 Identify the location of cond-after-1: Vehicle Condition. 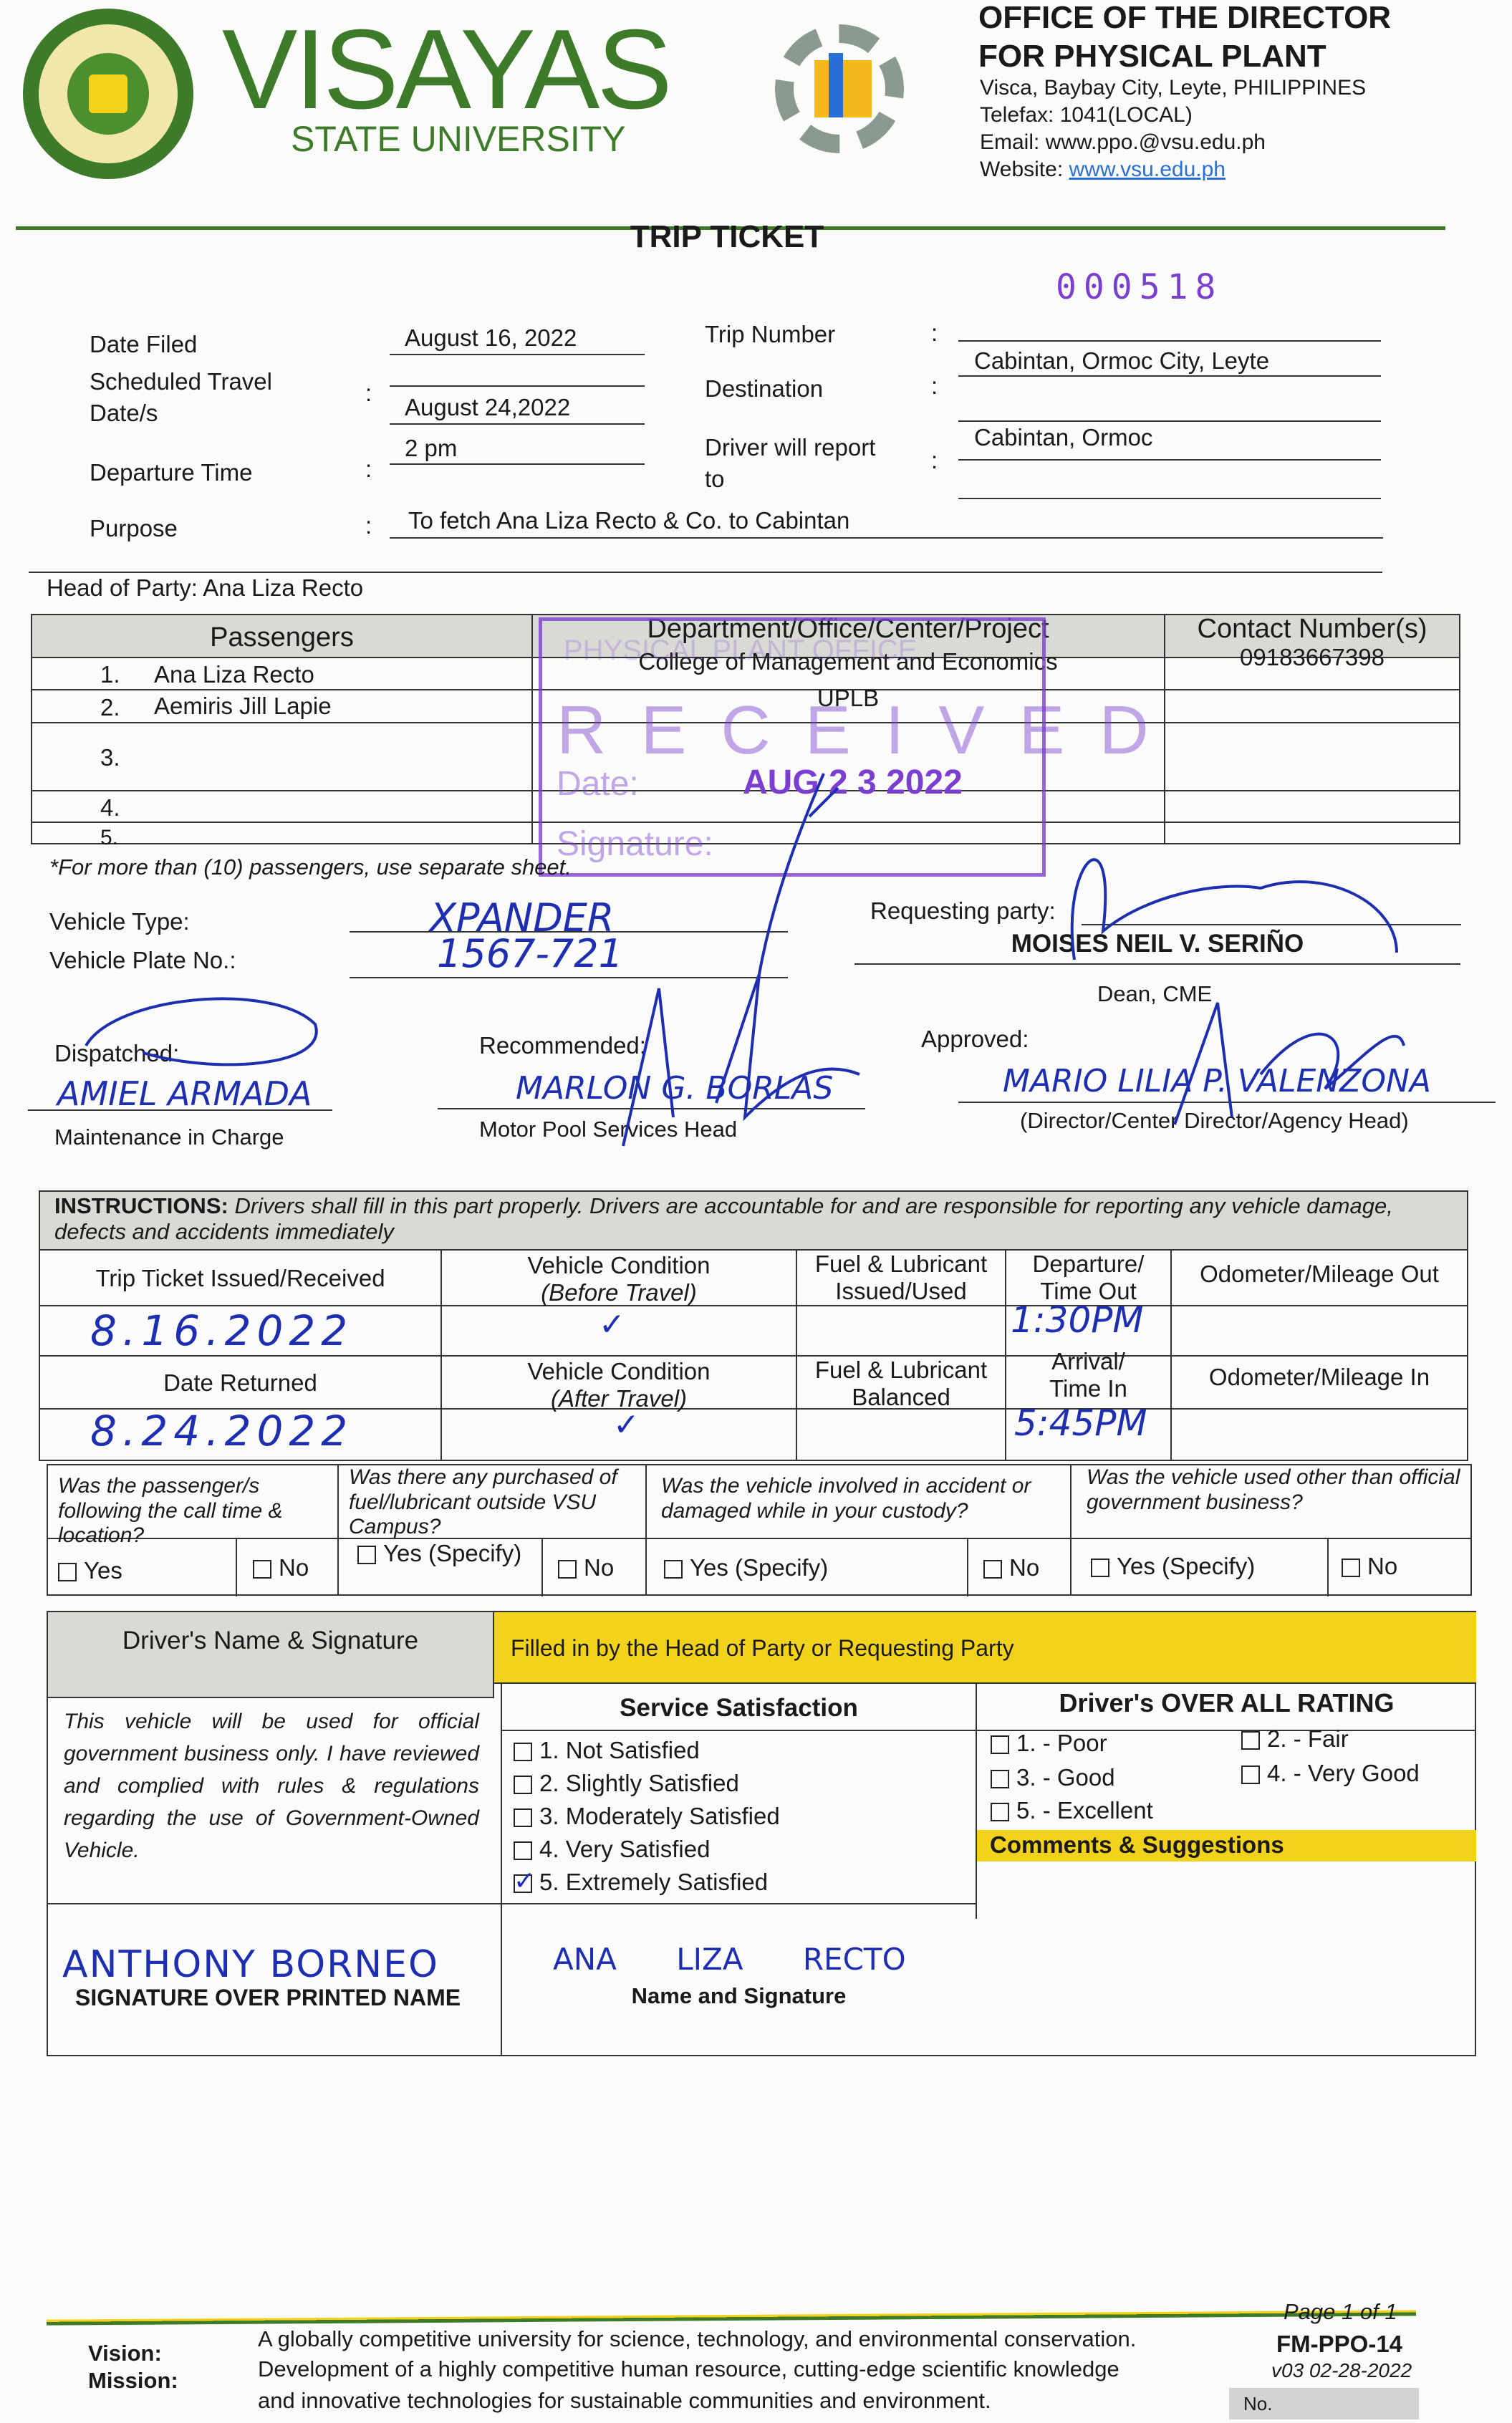
(619, 1371).